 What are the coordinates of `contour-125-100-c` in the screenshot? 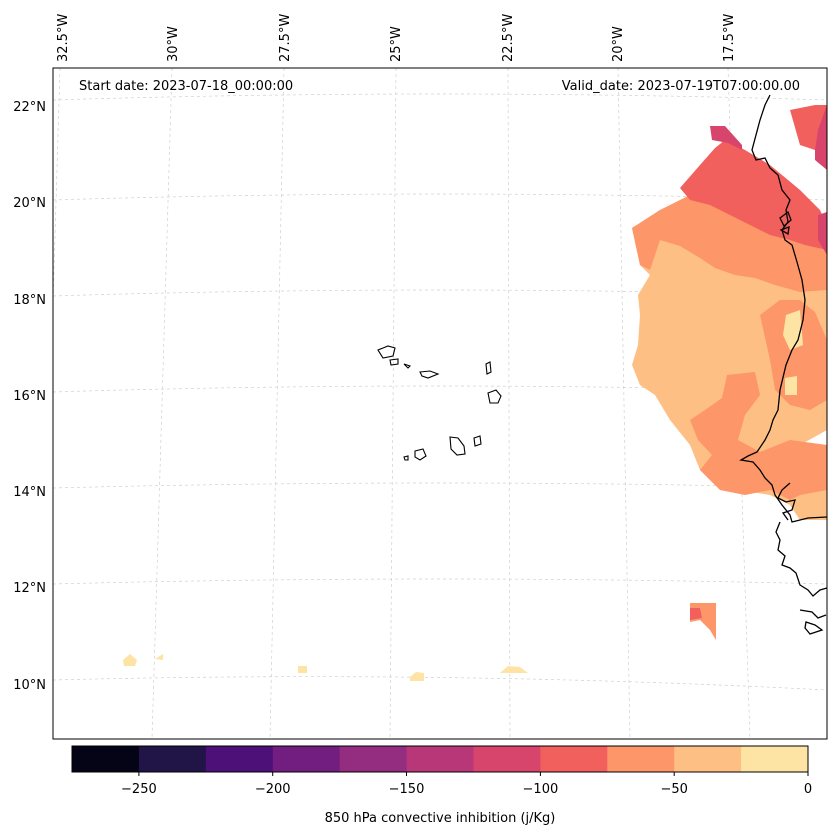 It's located at (822, 233).